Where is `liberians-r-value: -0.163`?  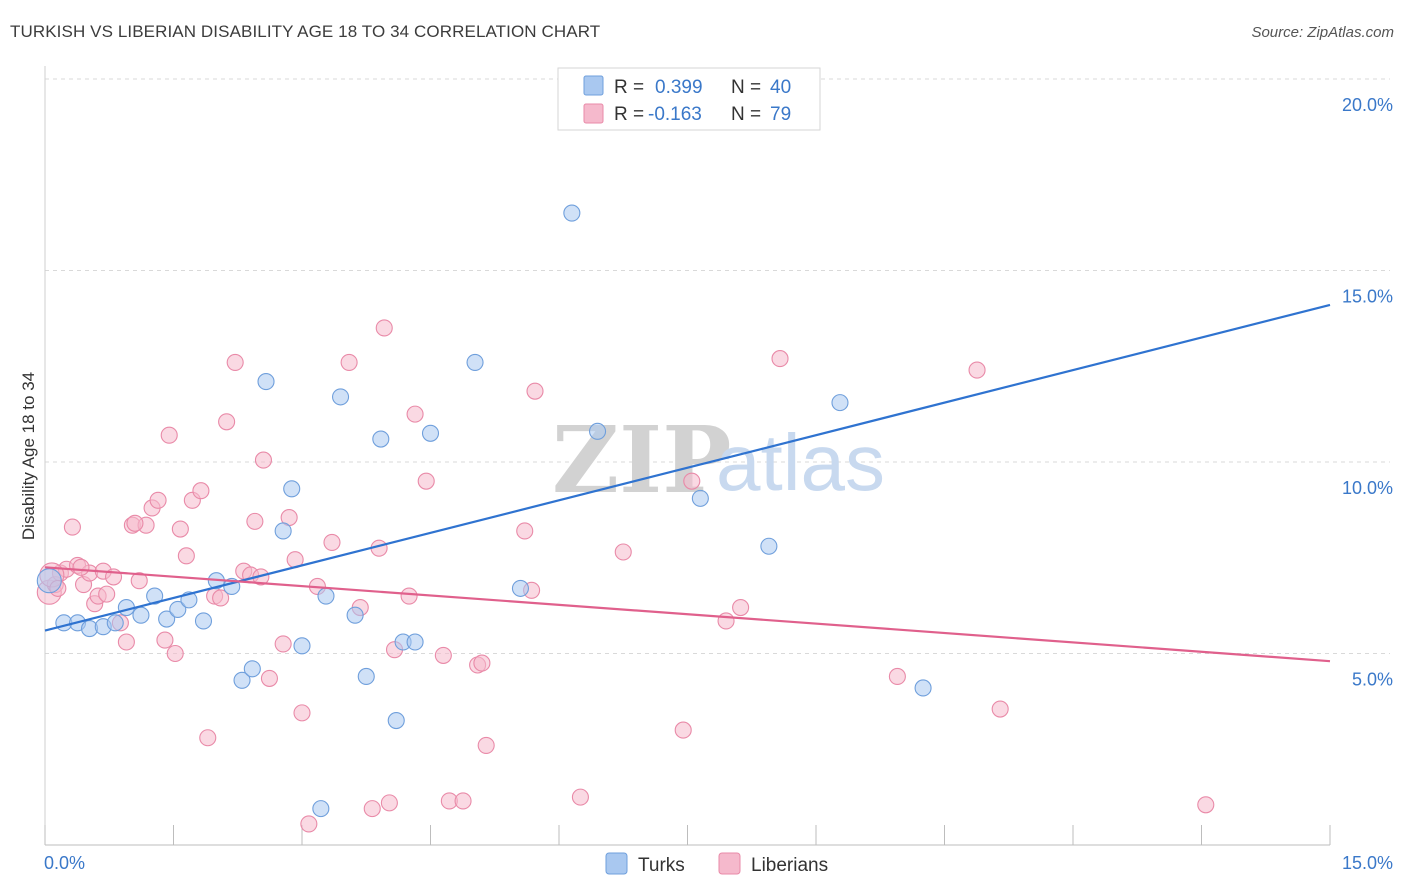
liberians-r-value: -0.163 is located at coordinates (675, 114).